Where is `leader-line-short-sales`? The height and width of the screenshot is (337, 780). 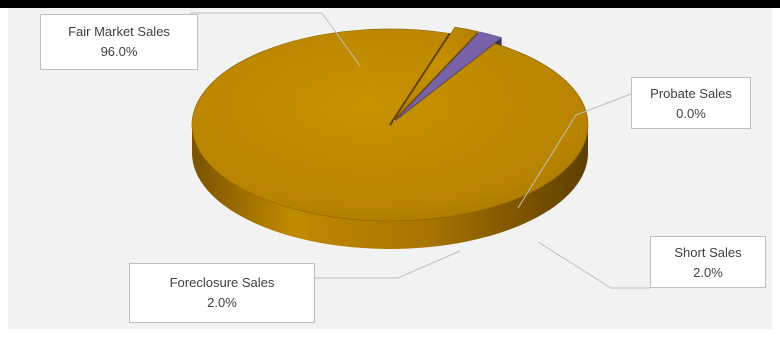 leader-line-short-sales is located at coordinates (593, 265).